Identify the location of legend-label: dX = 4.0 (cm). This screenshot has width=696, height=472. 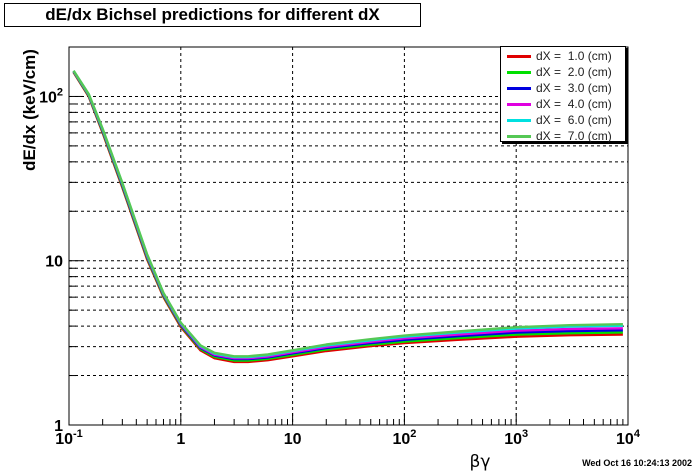
(574, 104).